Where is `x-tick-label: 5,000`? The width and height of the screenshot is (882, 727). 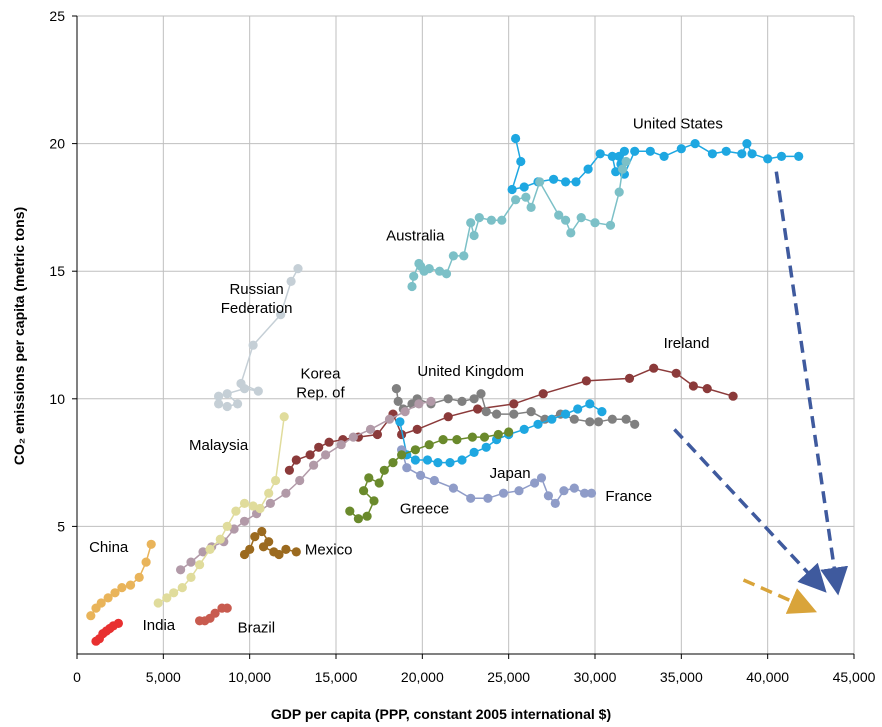 x-tick-label: 5,000 is located at coordinates (163, 677).